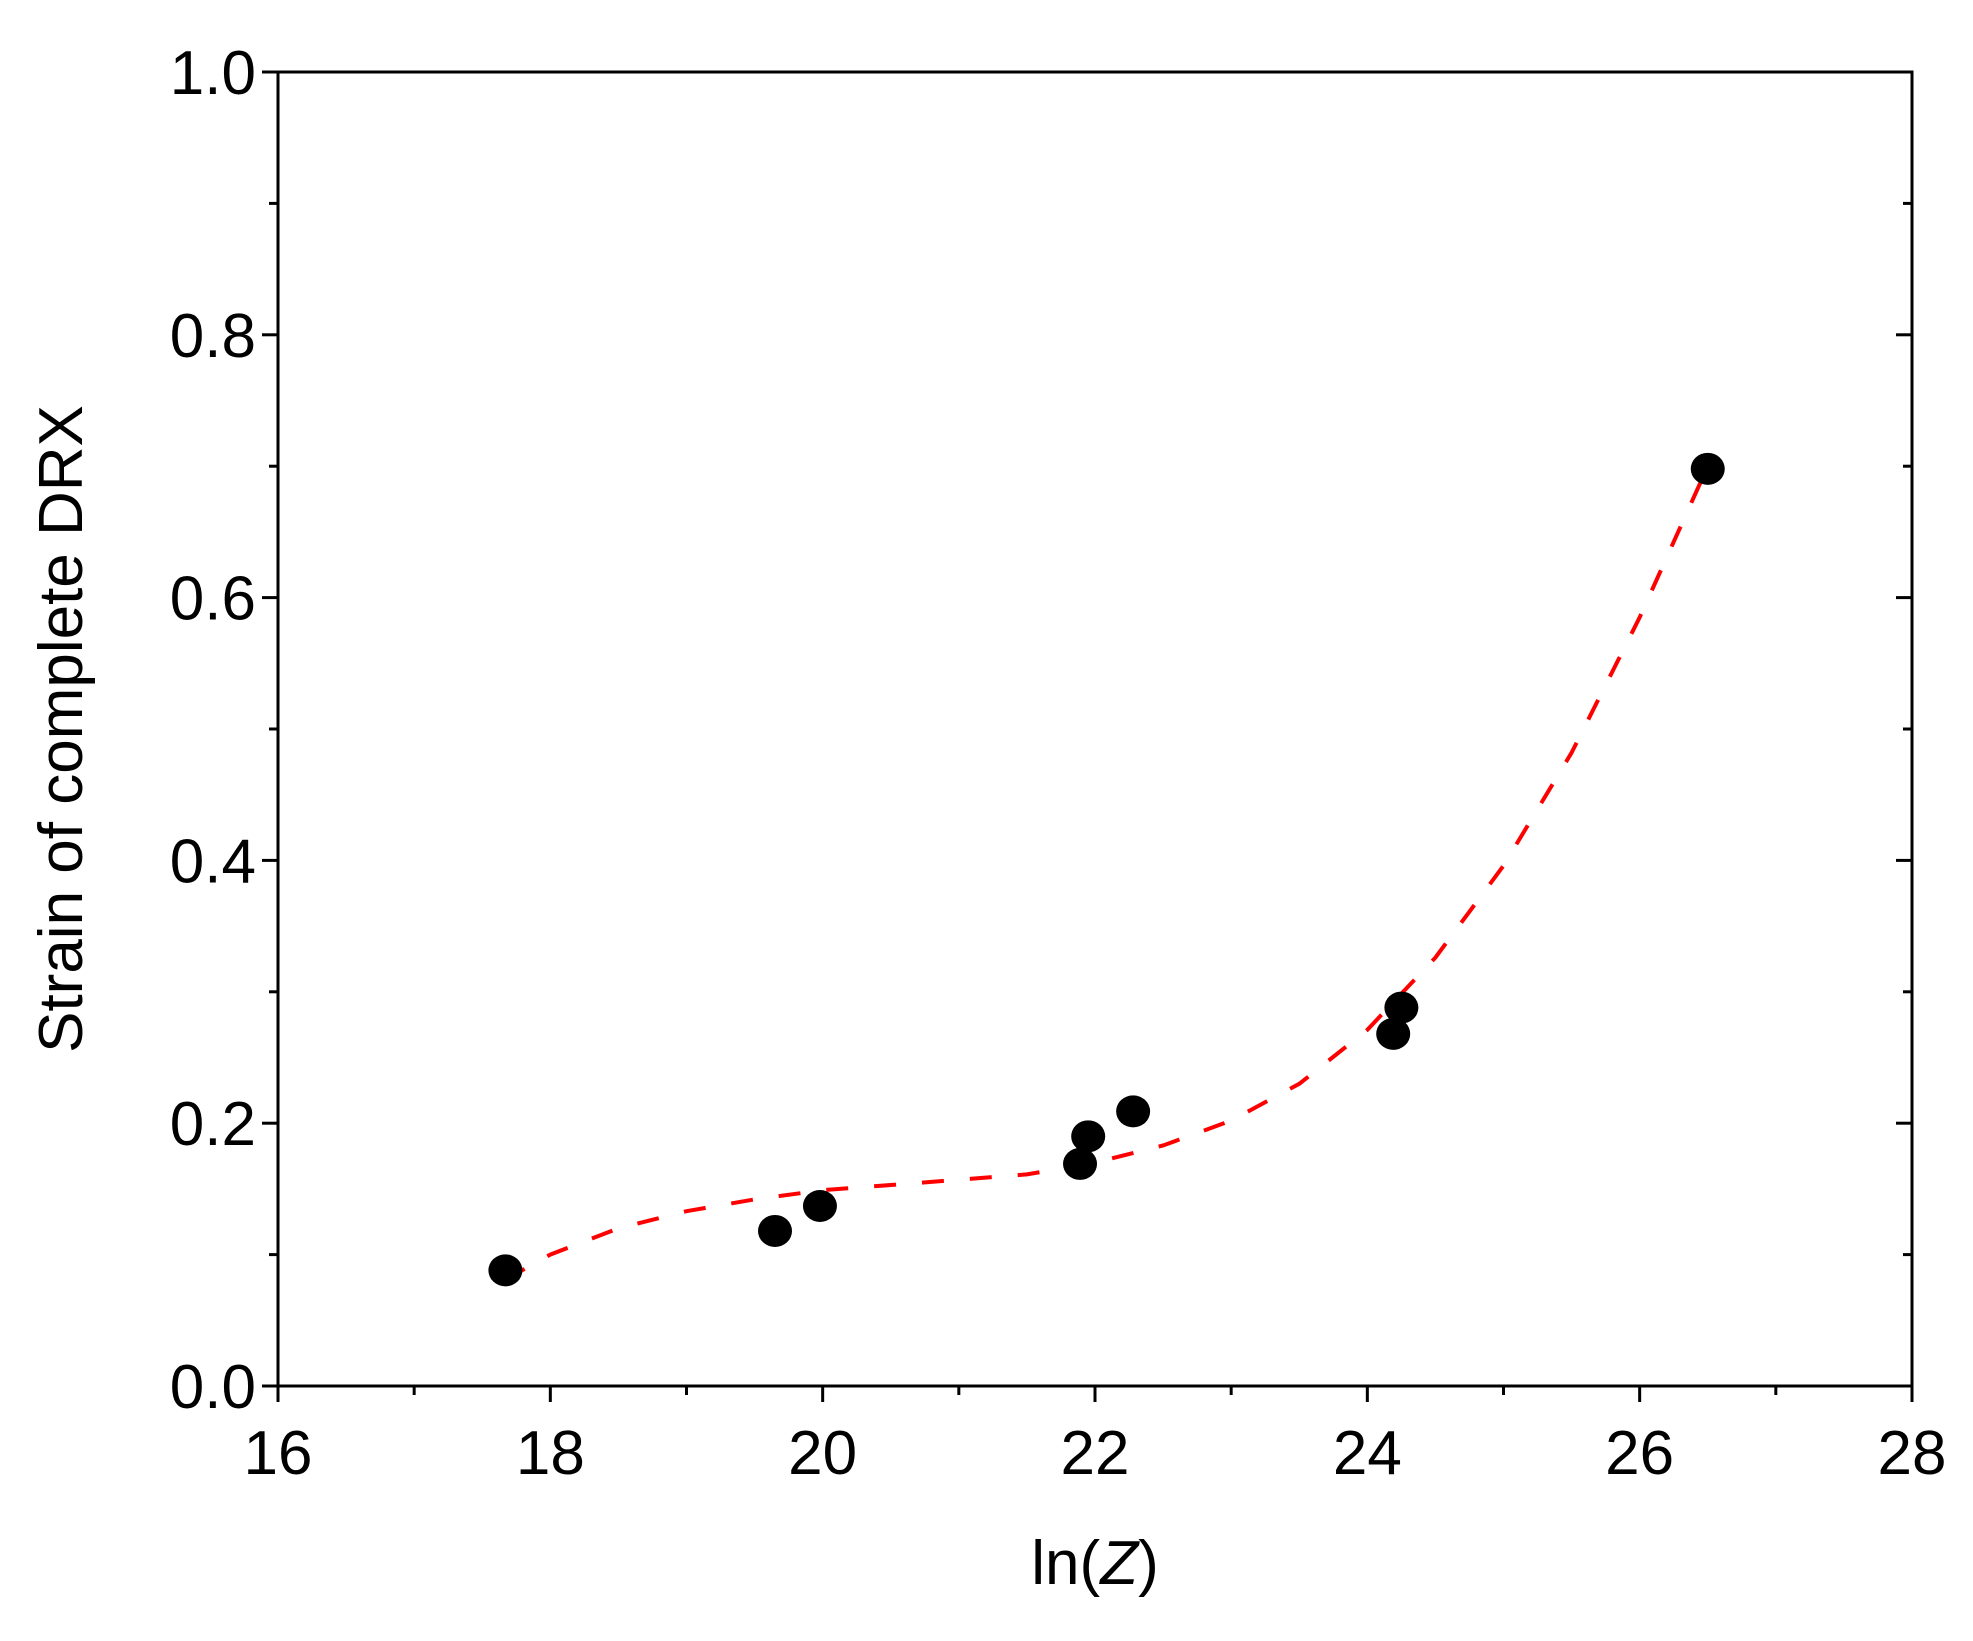  Describe the element at coordinates (213, 1387) in the screenshot. I see `y-tick-label: 0.0` at that location.